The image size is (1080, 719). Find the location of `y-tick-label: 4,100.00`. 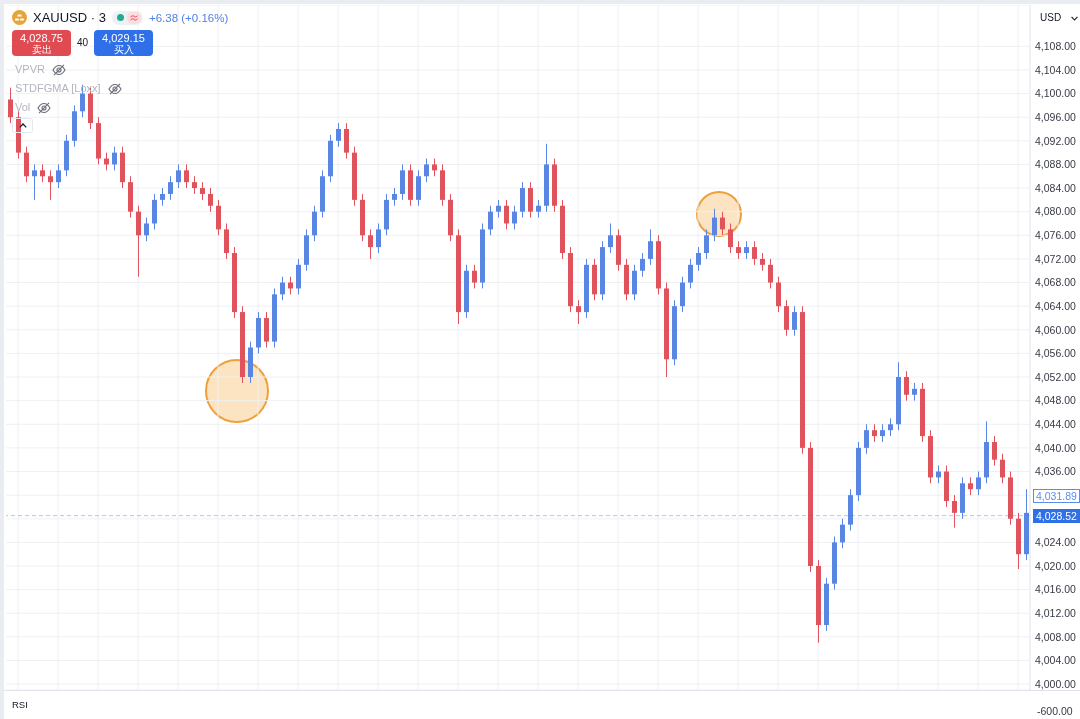

y-tick-label: 4,100.00 is located at coordinates (1056, 93).